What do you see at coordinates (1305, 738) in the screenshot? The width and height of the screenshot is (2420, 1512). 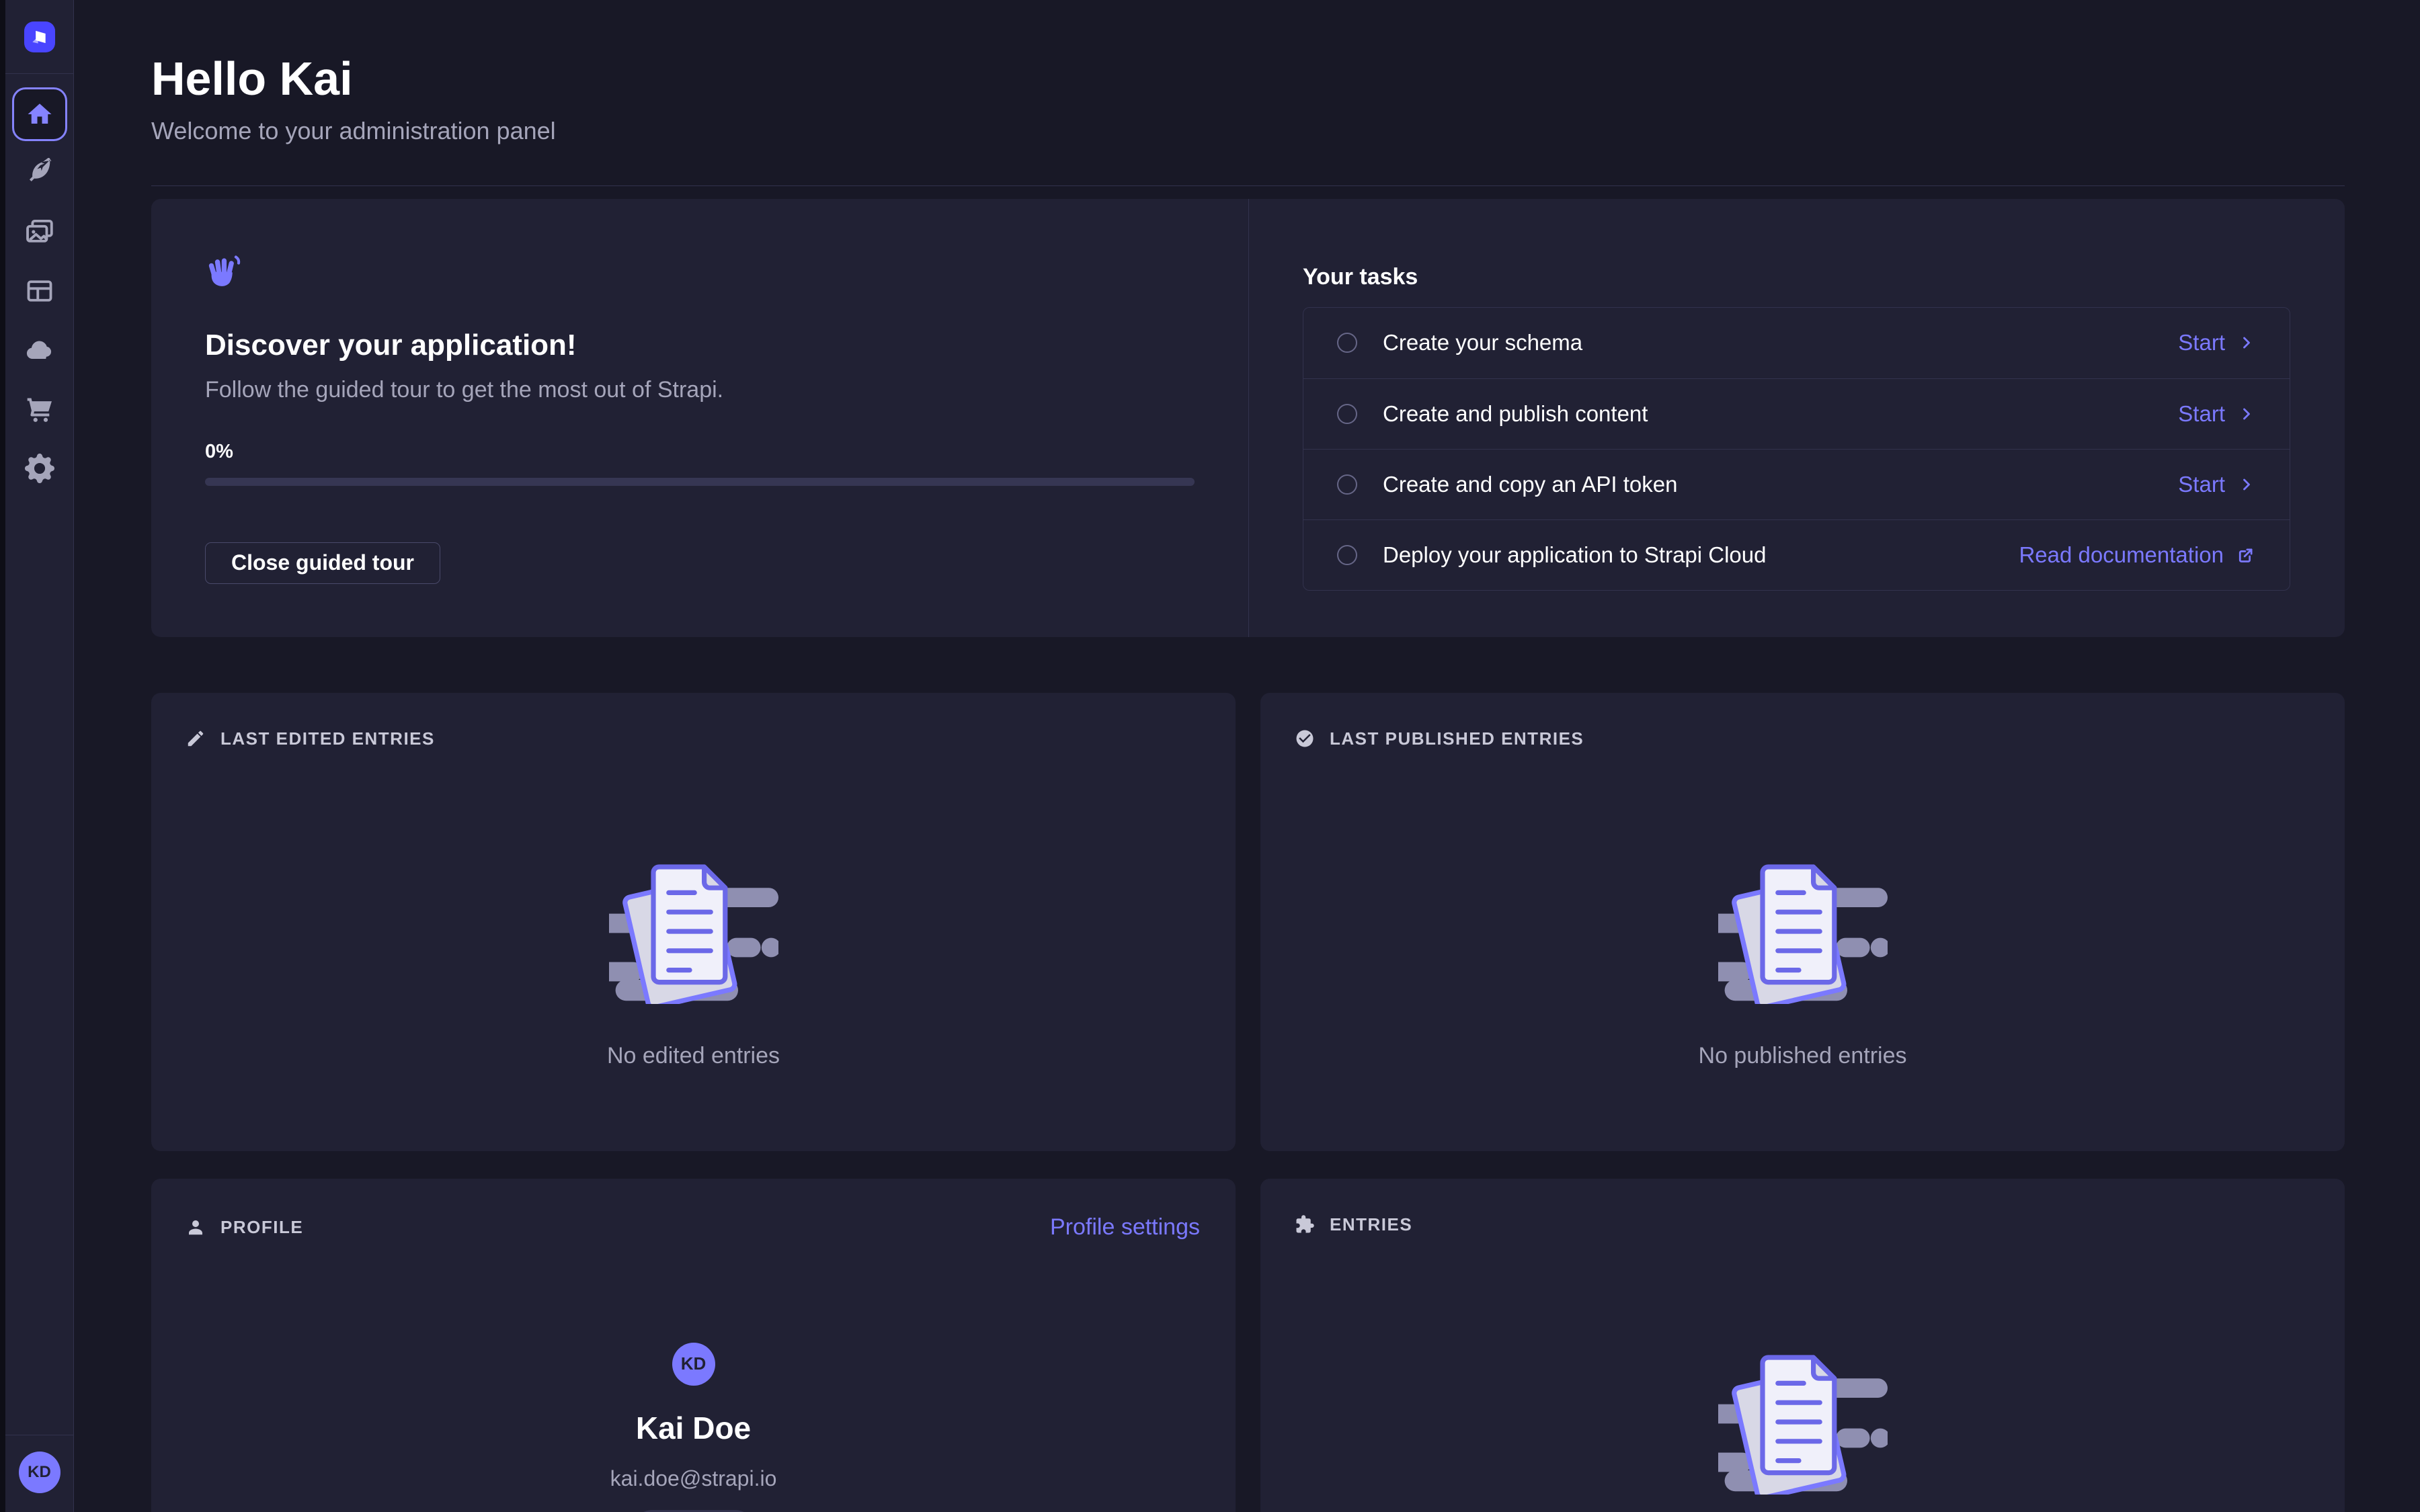 I see `check-circle-icon` at bounding box center [1305, 738].